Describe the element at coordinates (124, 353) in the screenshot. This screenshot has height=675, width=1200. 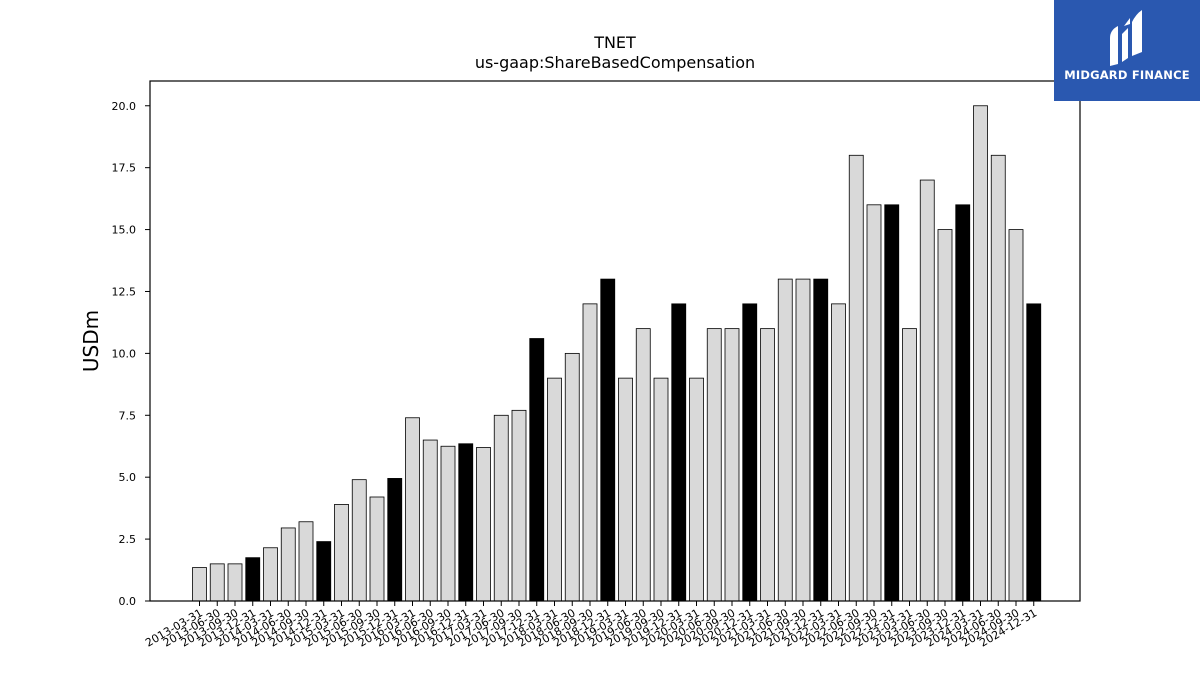
I see `y-tick-label: 10.0` at that location.